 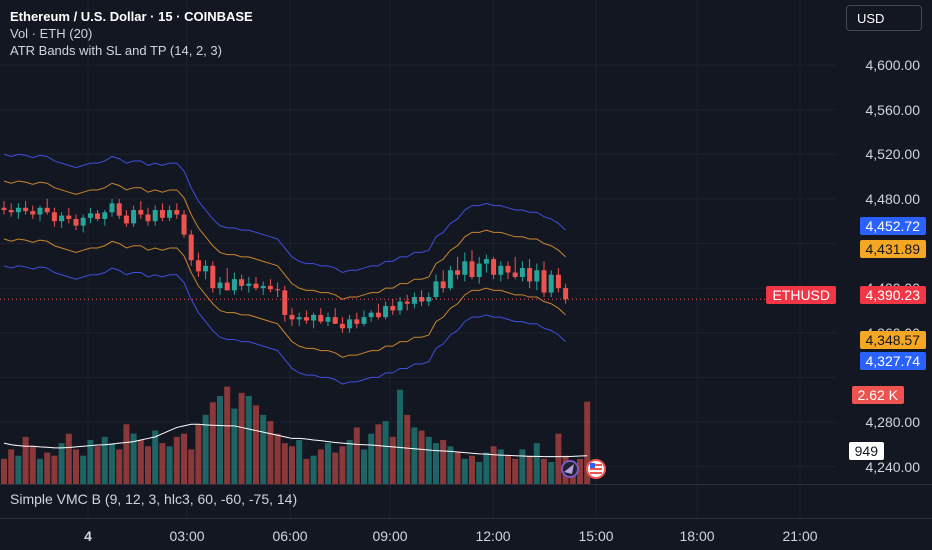 I want to click on indicator-legend: ATR Bands with SL and TP (14, 2, 3), so click(x=116, y=50).